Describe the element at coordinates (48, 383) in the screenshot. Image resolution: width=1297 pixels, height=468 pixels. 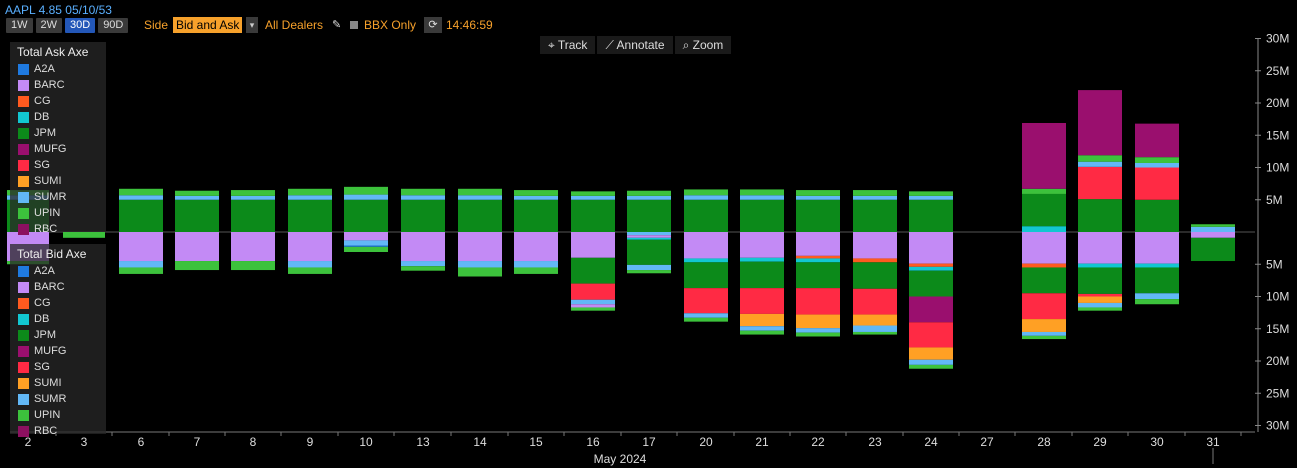
I see `legend-label: SUMI` at that location.